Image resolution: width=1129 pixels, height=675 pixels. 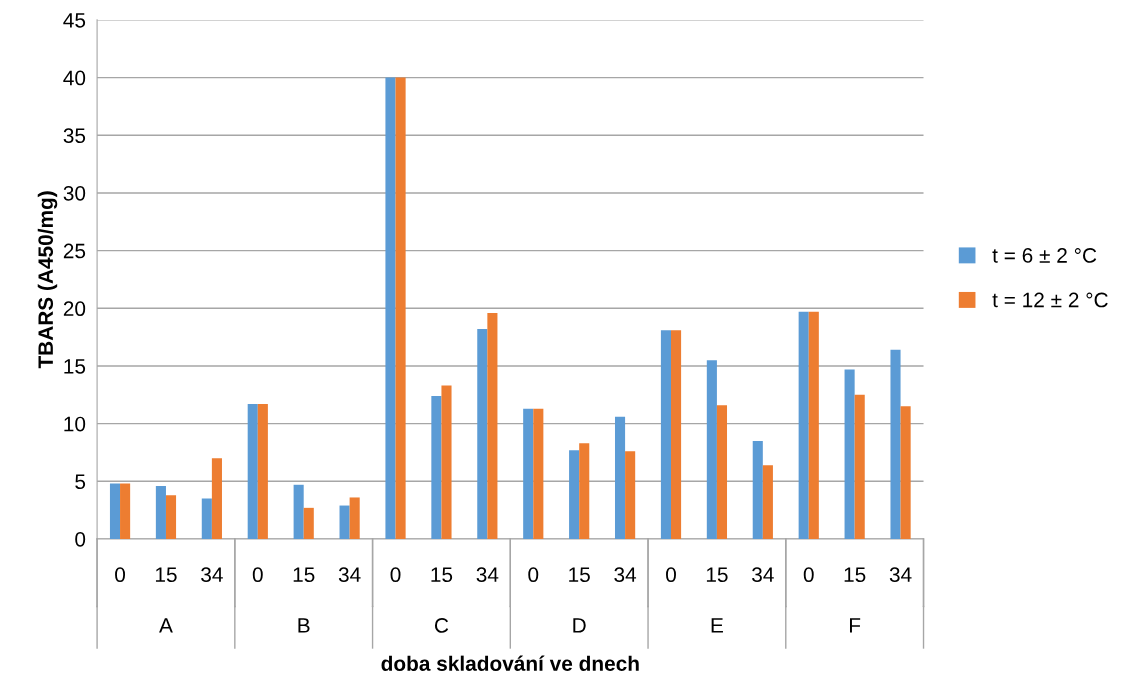 What do you see at coordinates (166, 625) in the screenshot?
I see `text: A` at bounding box center [166, 625].